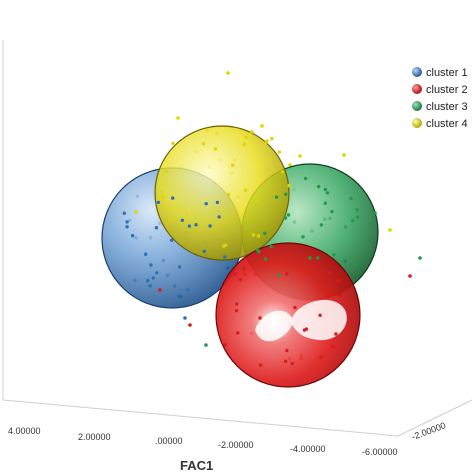 The image size is (474, 474). I want to click on legend-label-cluster-1: cluster 1, so click(447, 73).